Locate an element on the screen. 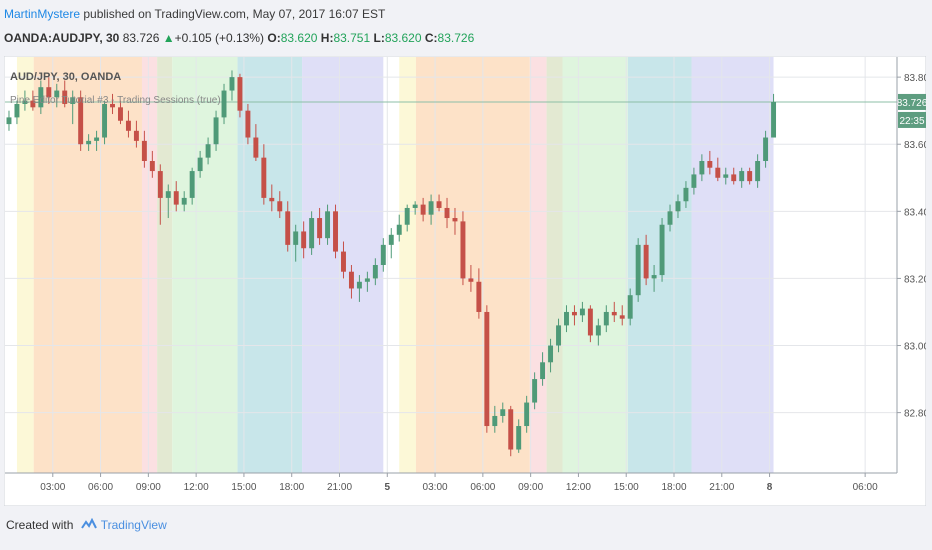 The height and width of the screenshot is (550, 932). author-link: MartinMystere is located at coordinates (42, 14).